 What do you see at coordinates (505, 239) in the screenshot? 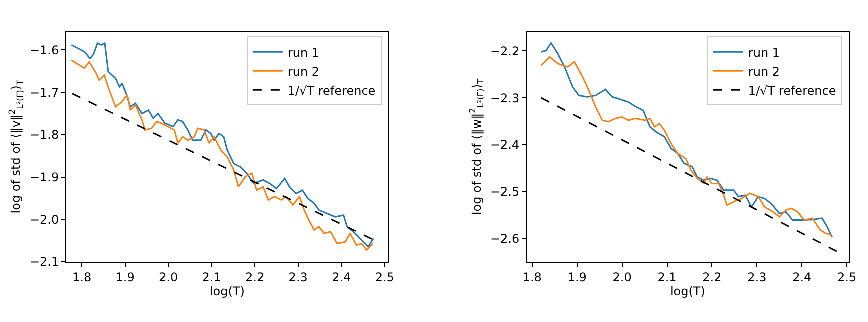
I see `y-tick-label: −2.6` at bounding box center [505, 239].